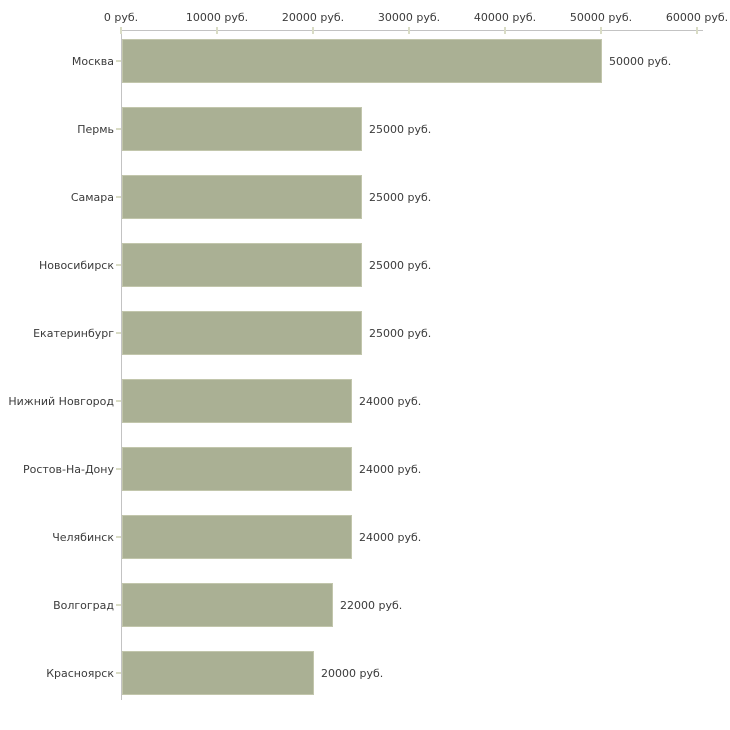 The image size is (730, 730). What do you see at coordinates (83, 537) in the screenshot?
I see `category-label: Челябинск` at bounding box center [83, 537].